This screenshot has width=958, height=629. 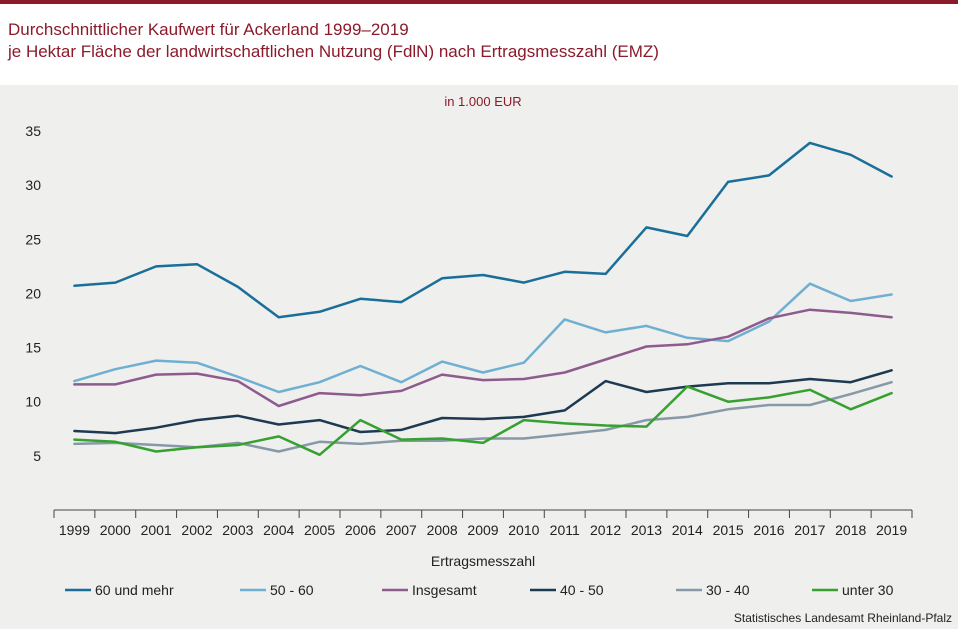 What do you see at coordinates (842, 618) in the screenshot?
I see `source-note: Statistisches Landesamt Rheinland-Pfalz` at bounding box center [842, 618].